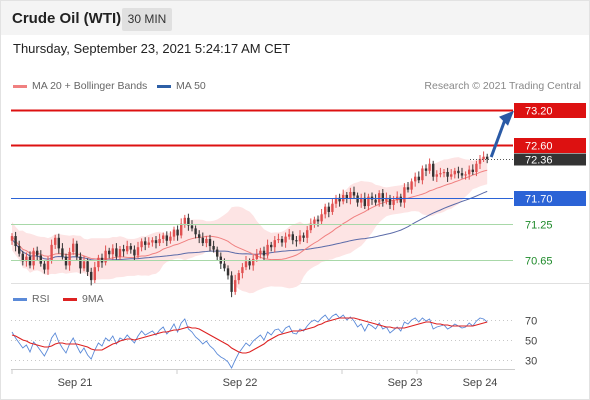 The width and height of the screenshot is (590, 400). I want to click on timeframe-badge: 30 MIN, so click(147, 19).